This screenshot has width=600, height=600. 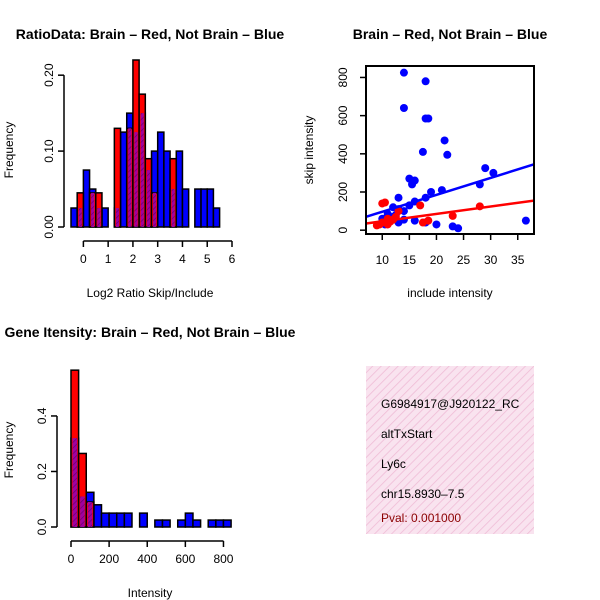 What do you see at coordinates (450, 34) in the screenshot?
I see `intensity-scatter-title: Brain – Red, Not Brain – Blue` at bounding box center [450, 34].